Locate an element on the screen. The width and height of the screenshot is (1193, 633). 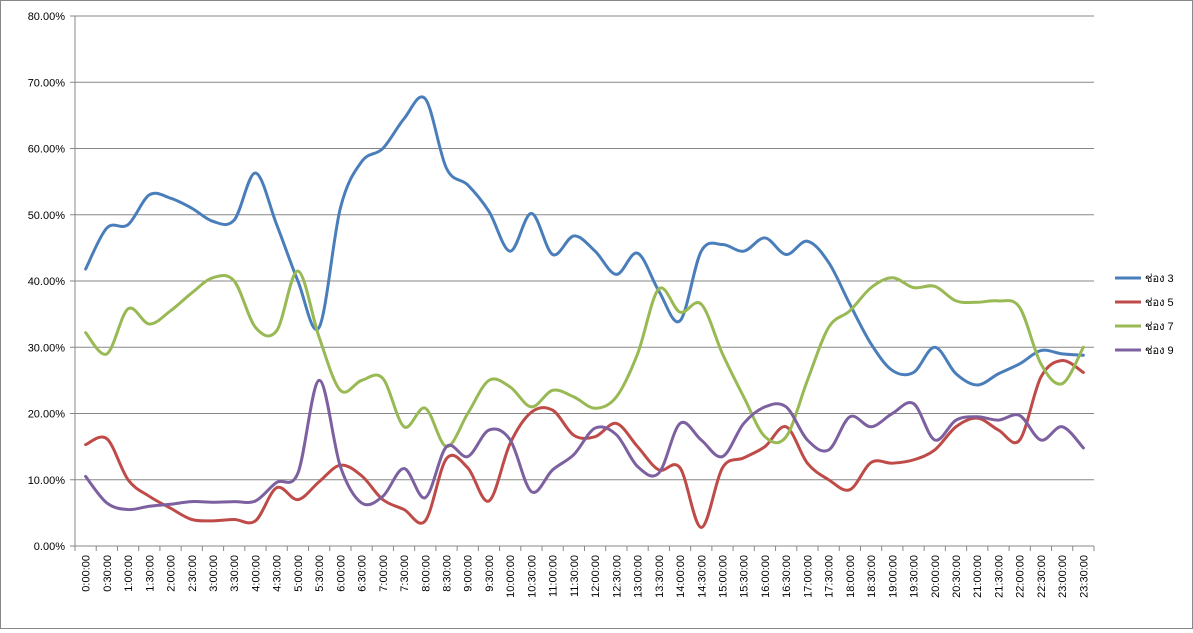
x-tick-label: 16:30:00 is located at coordinates (787, 576).